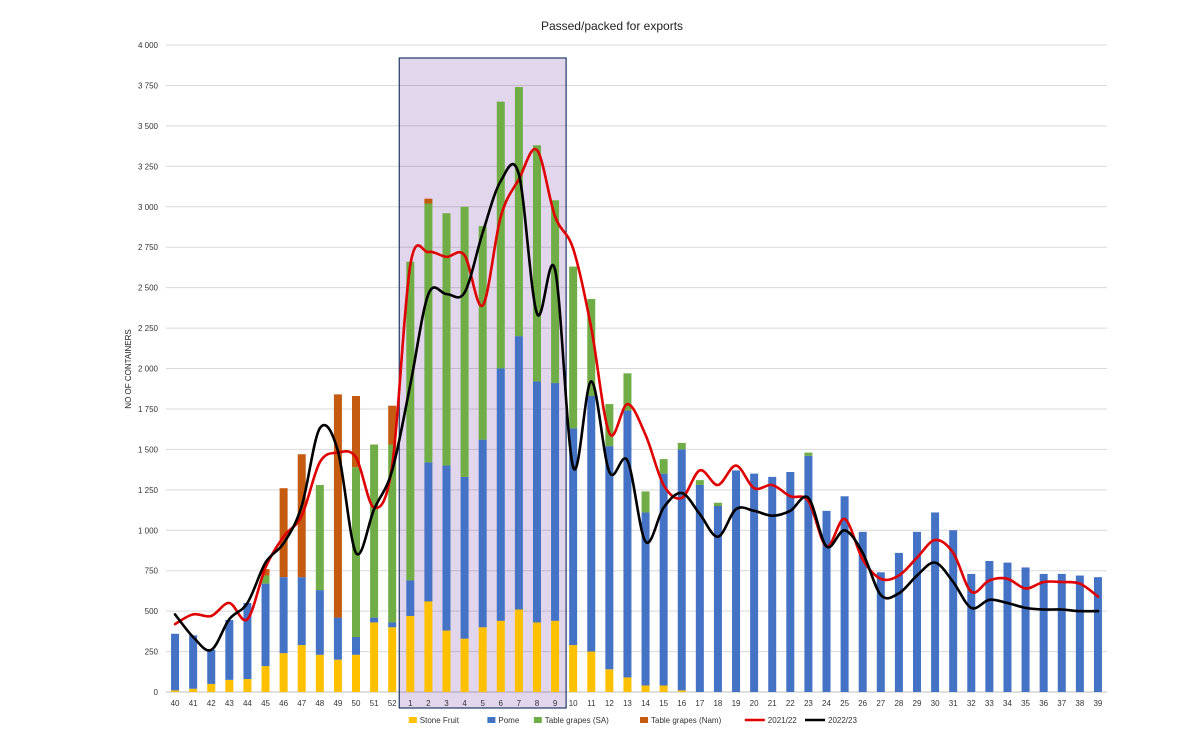 The image size is (1200, 750). I want to click on x-tick-label: 38, so click(1079, 703).